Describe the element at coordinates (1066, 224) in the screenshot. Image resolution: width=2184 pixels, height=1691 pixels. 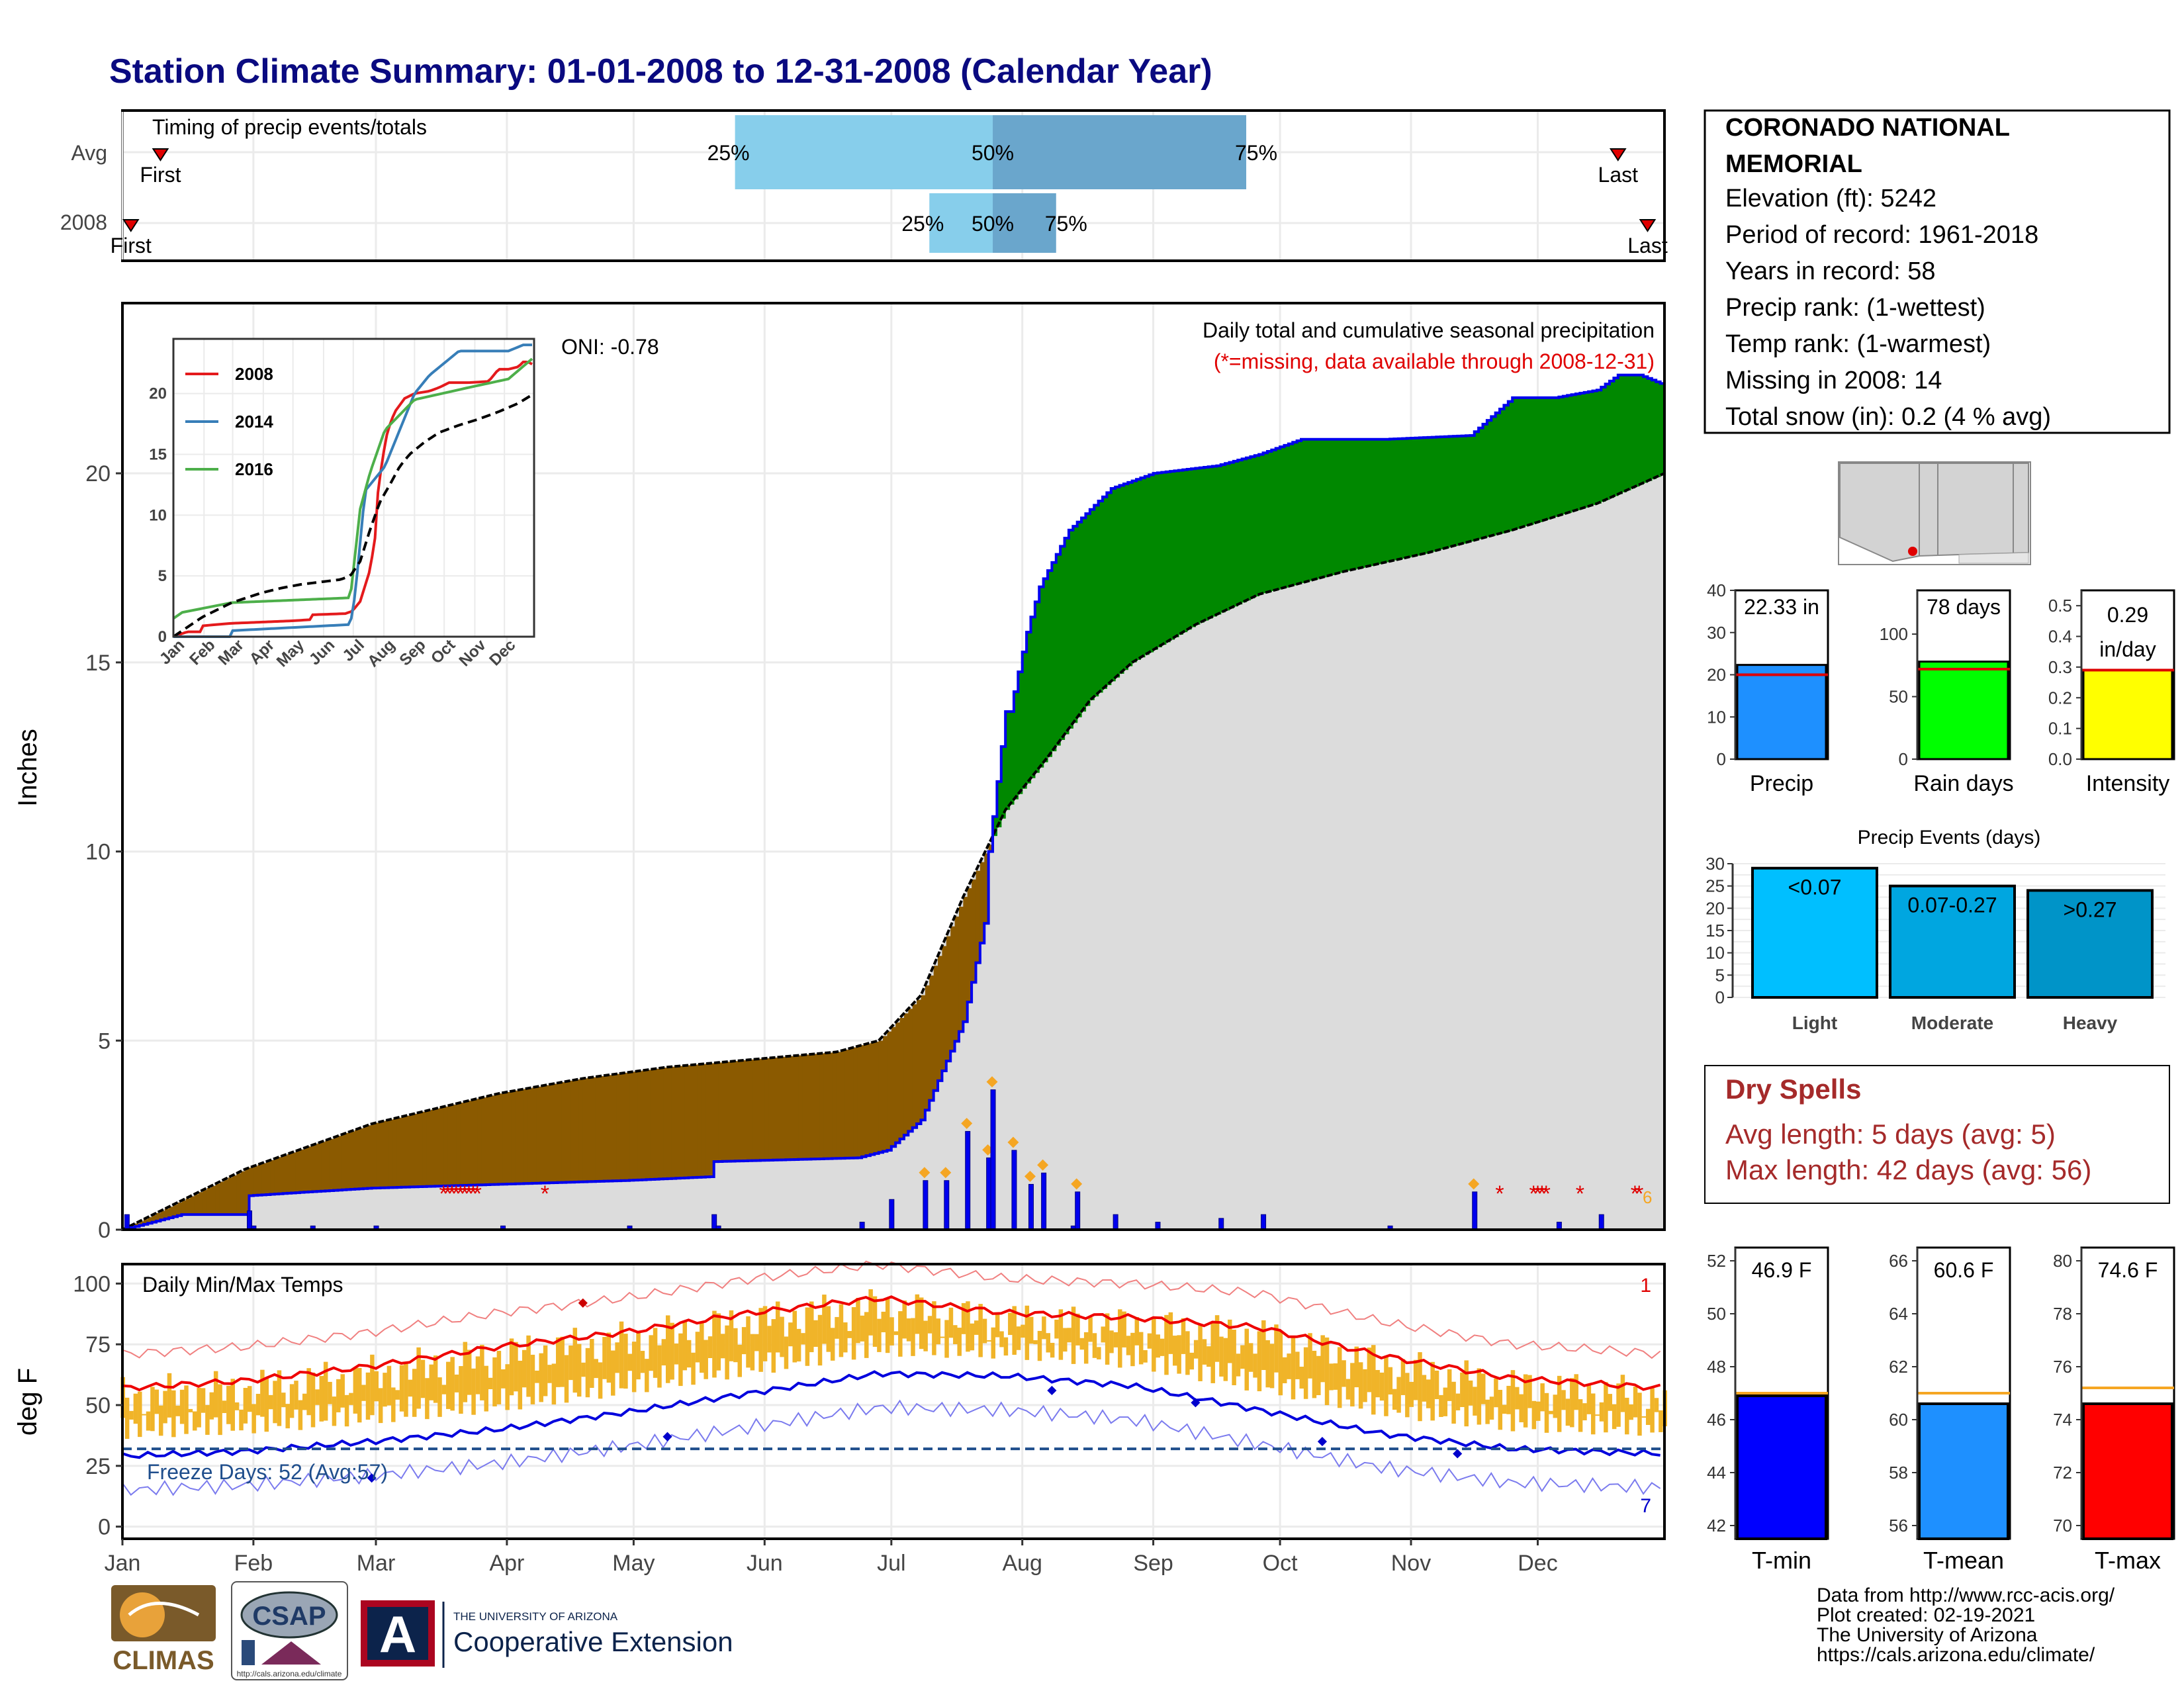
I see `timing-q75-label: 75%` at that location.